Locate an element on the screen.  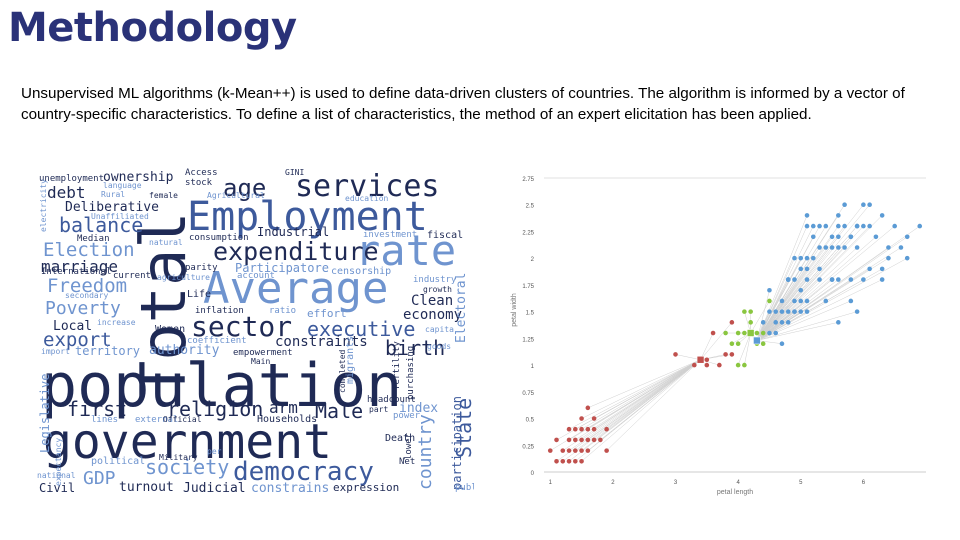
word-cloud-word: empowerment is located at coordinates (263, 353).